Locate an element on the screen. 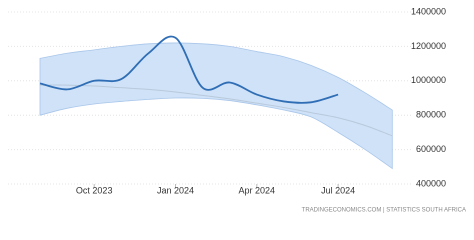  x-tick-label: Jan 2024 is located at coordinates (175, 190).